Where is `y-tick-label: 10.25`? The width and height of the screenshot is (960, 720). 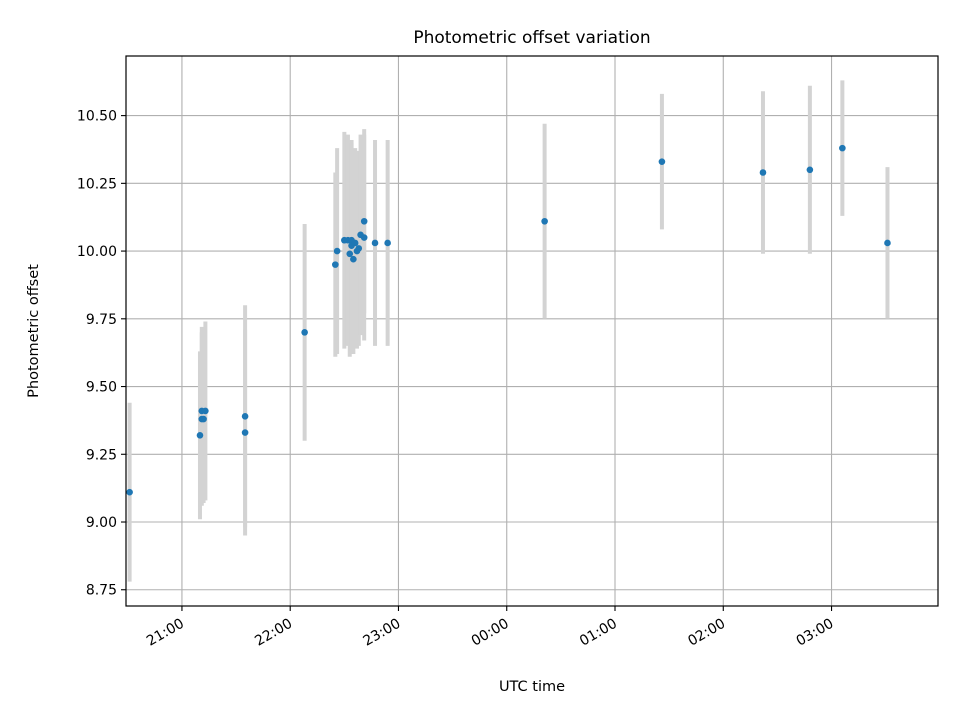
y-tick-label: 10.25 is located at coordinates (97, 184).